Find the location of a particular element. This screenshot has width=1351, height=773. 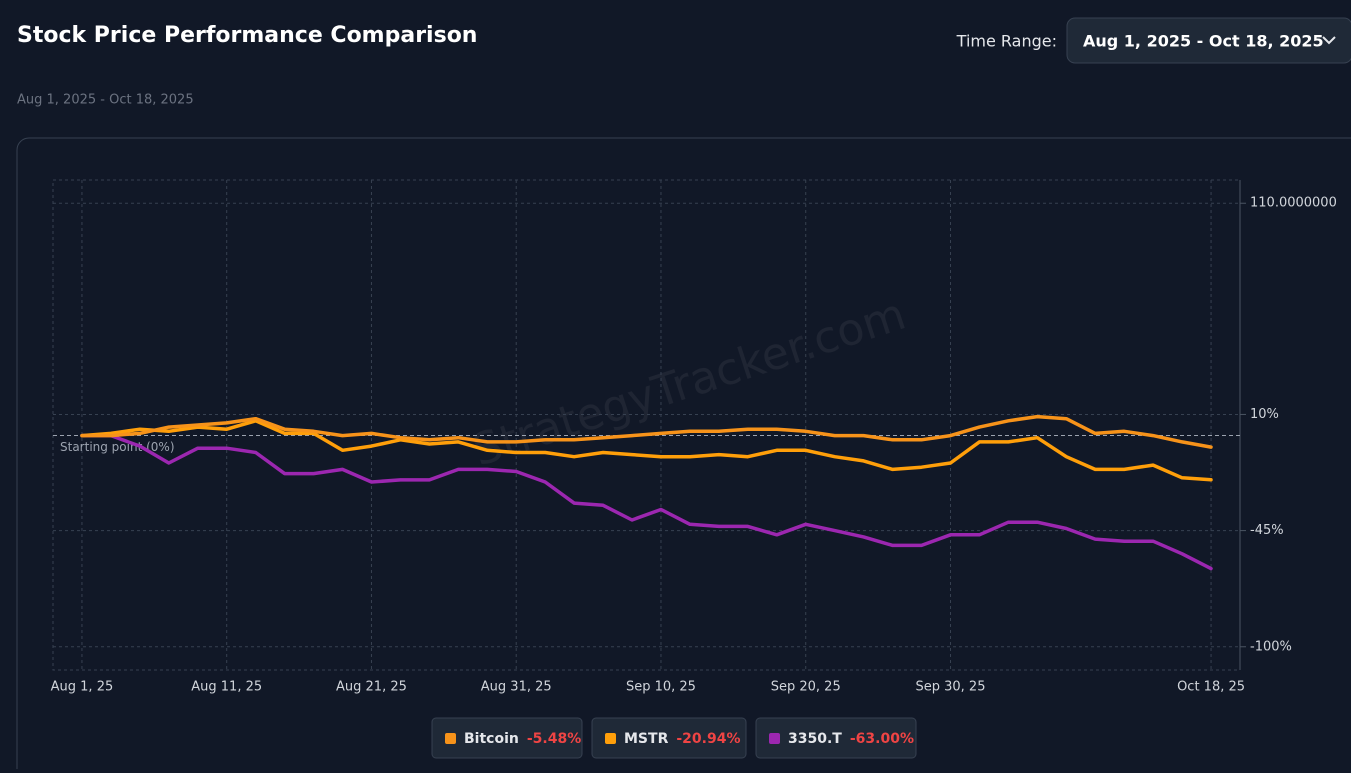

legend-return: -20.94% is located at coordinates (708, 739).